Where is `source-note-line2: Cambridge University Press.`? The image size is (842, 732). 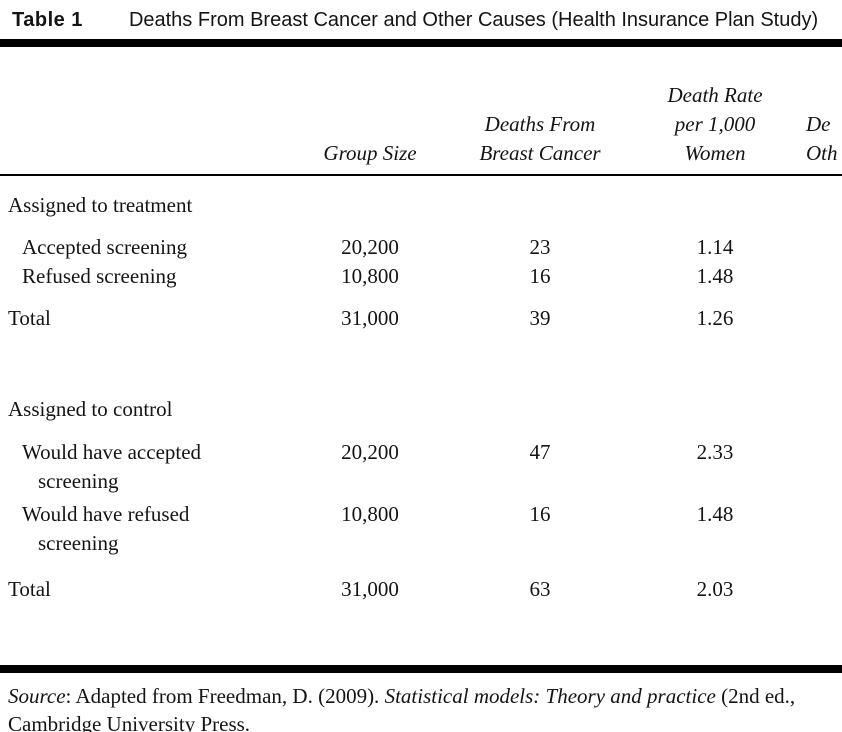 source-note-line2: Cambridge University Press. is located at coordinates (129, 722).